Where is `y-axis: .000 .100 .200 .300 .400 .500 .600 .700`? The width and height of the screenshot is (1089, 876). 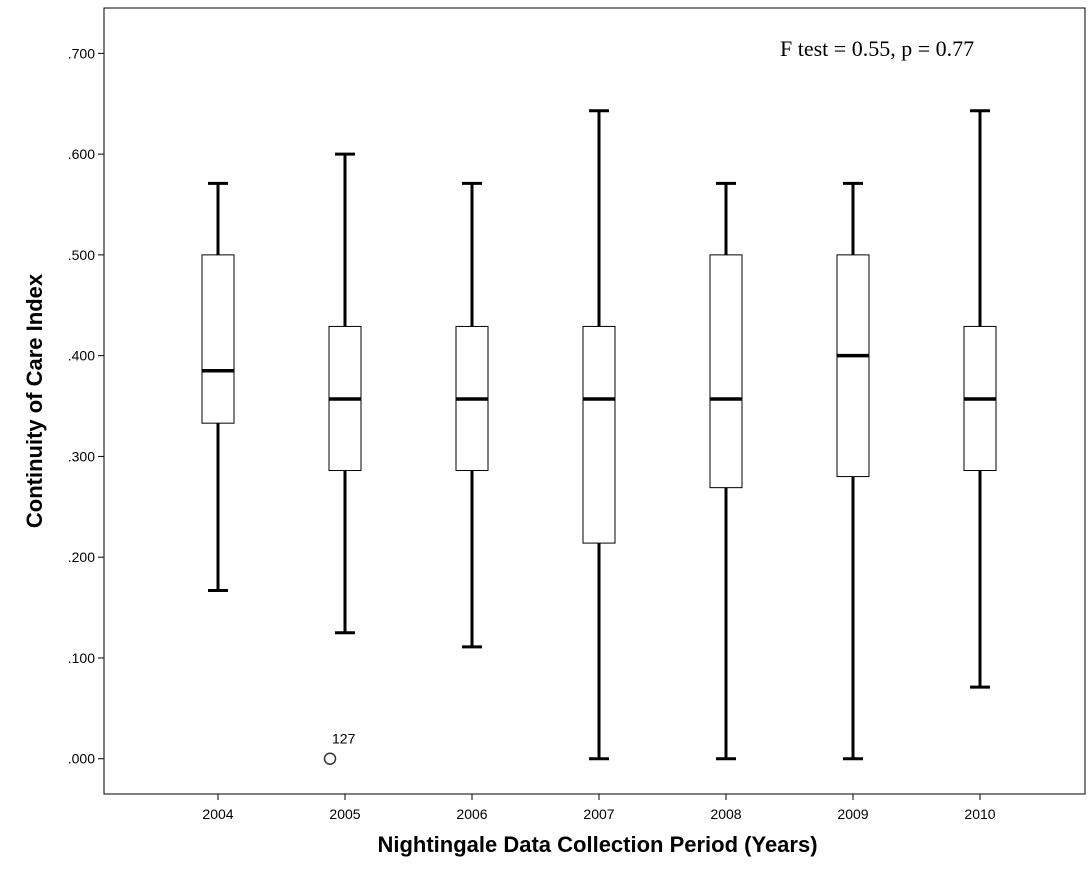
y-axis: .000 .100 .200 .300 .400 .500 .600 .700 is located at coordinates (86, 406).